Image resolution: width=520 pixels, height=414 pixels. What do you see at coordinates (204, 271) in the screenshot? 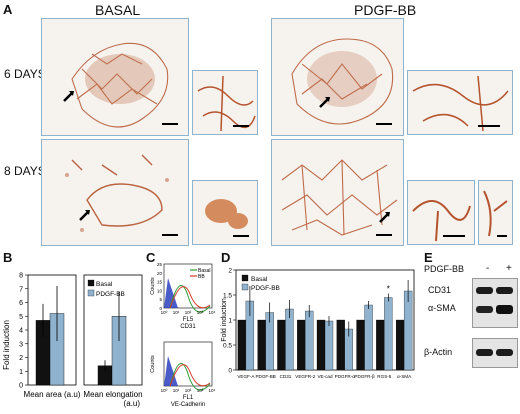
I see `flow-legend-label-0: Basal` at bounding box center [204, 271].